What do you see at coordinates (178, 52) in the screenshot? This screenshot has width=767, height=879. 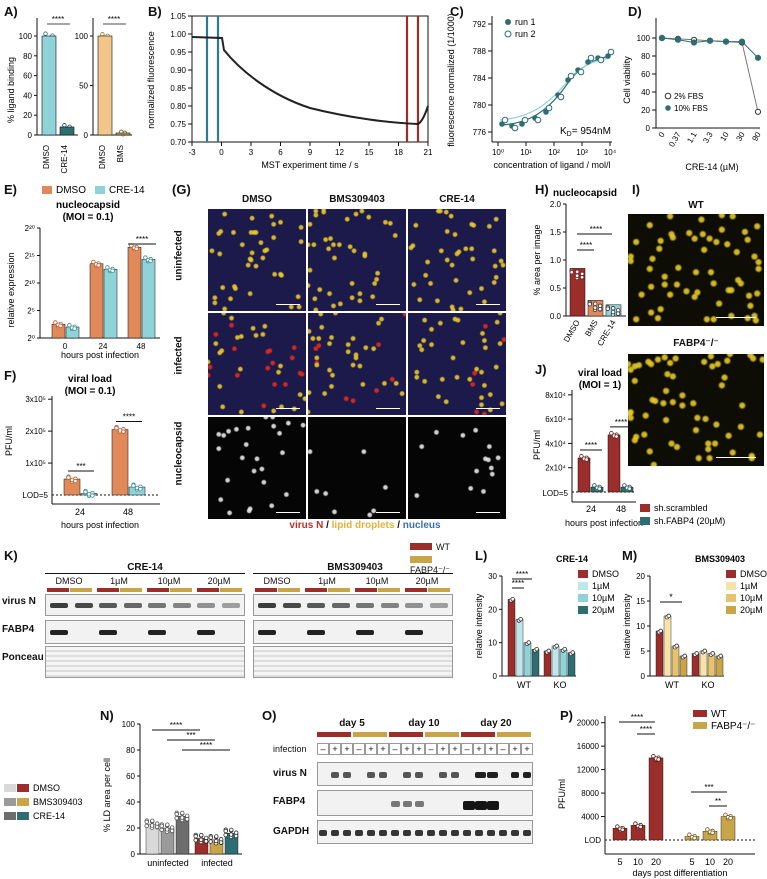 I see `b-ytick-2: 0.95` at bounding box center [178, 52].